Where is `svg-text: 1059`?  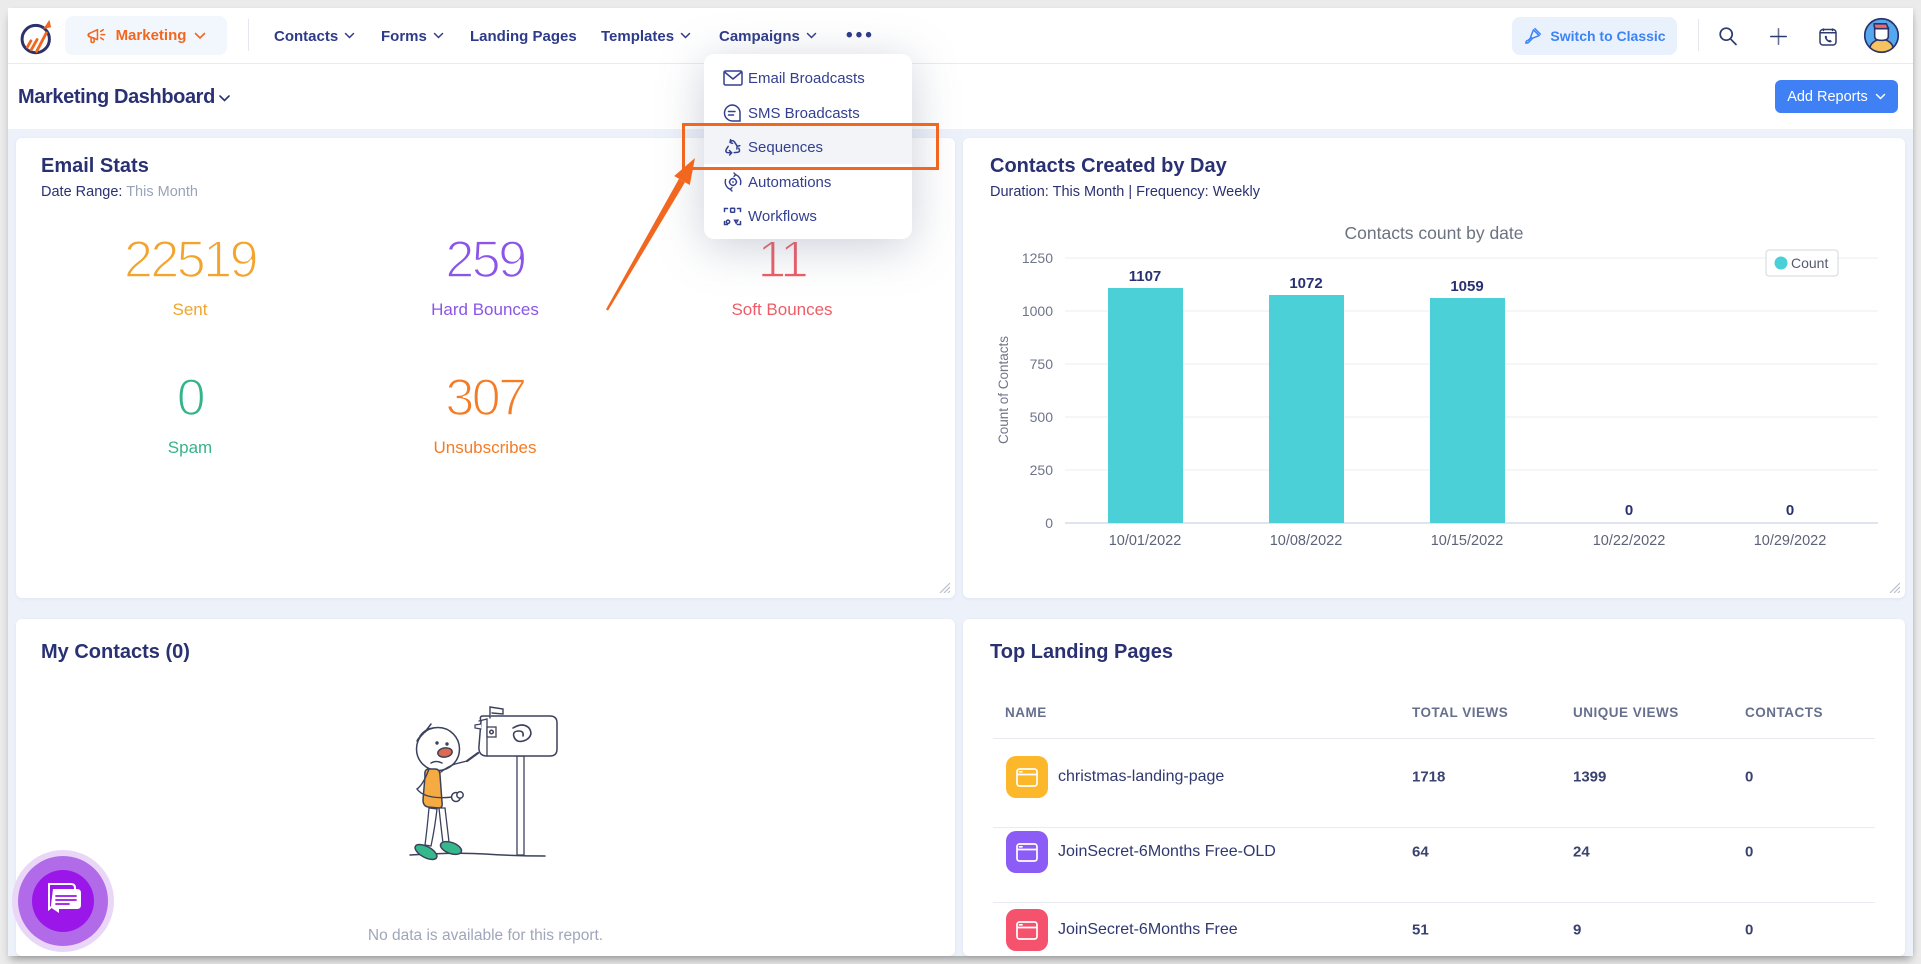 svg-text: 1059 is located at coordinates (1466, 286).